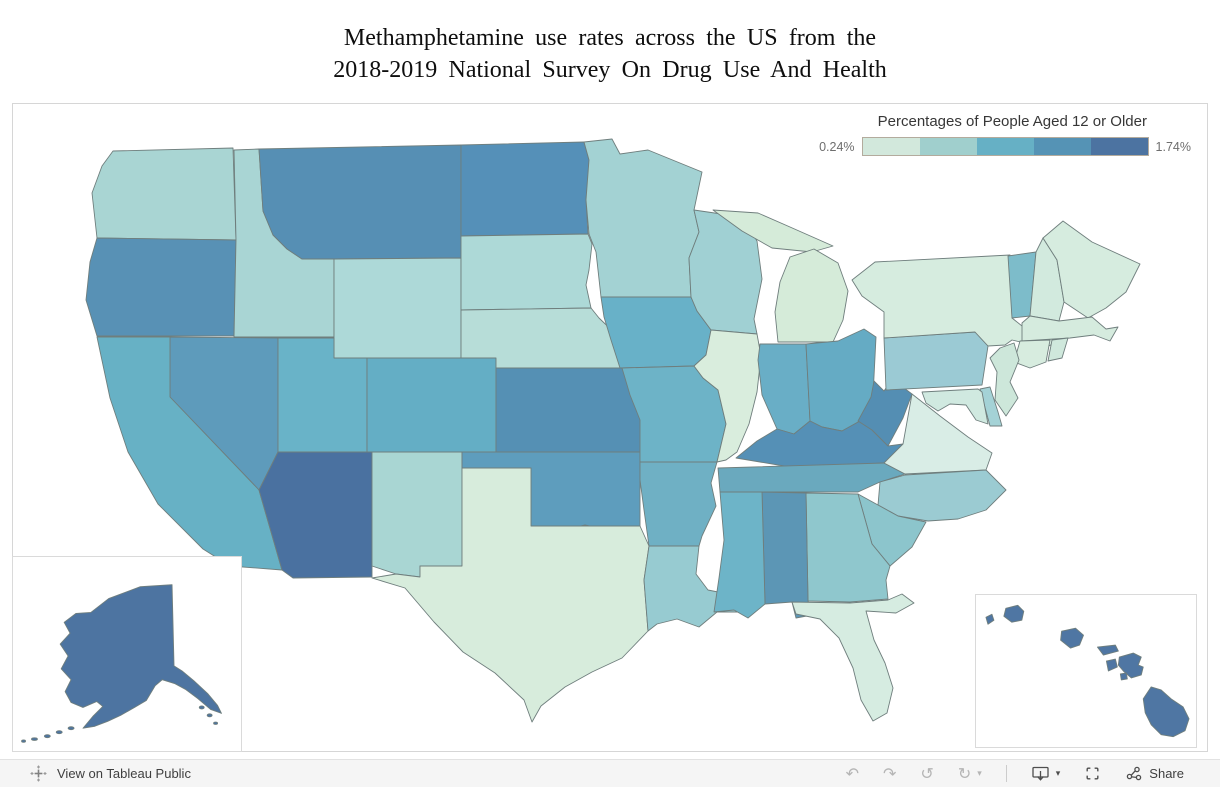  What do you see at coordinates (1070, 328) in the screenshot?
I see `state-ma` at bounding box center [1070, 328].